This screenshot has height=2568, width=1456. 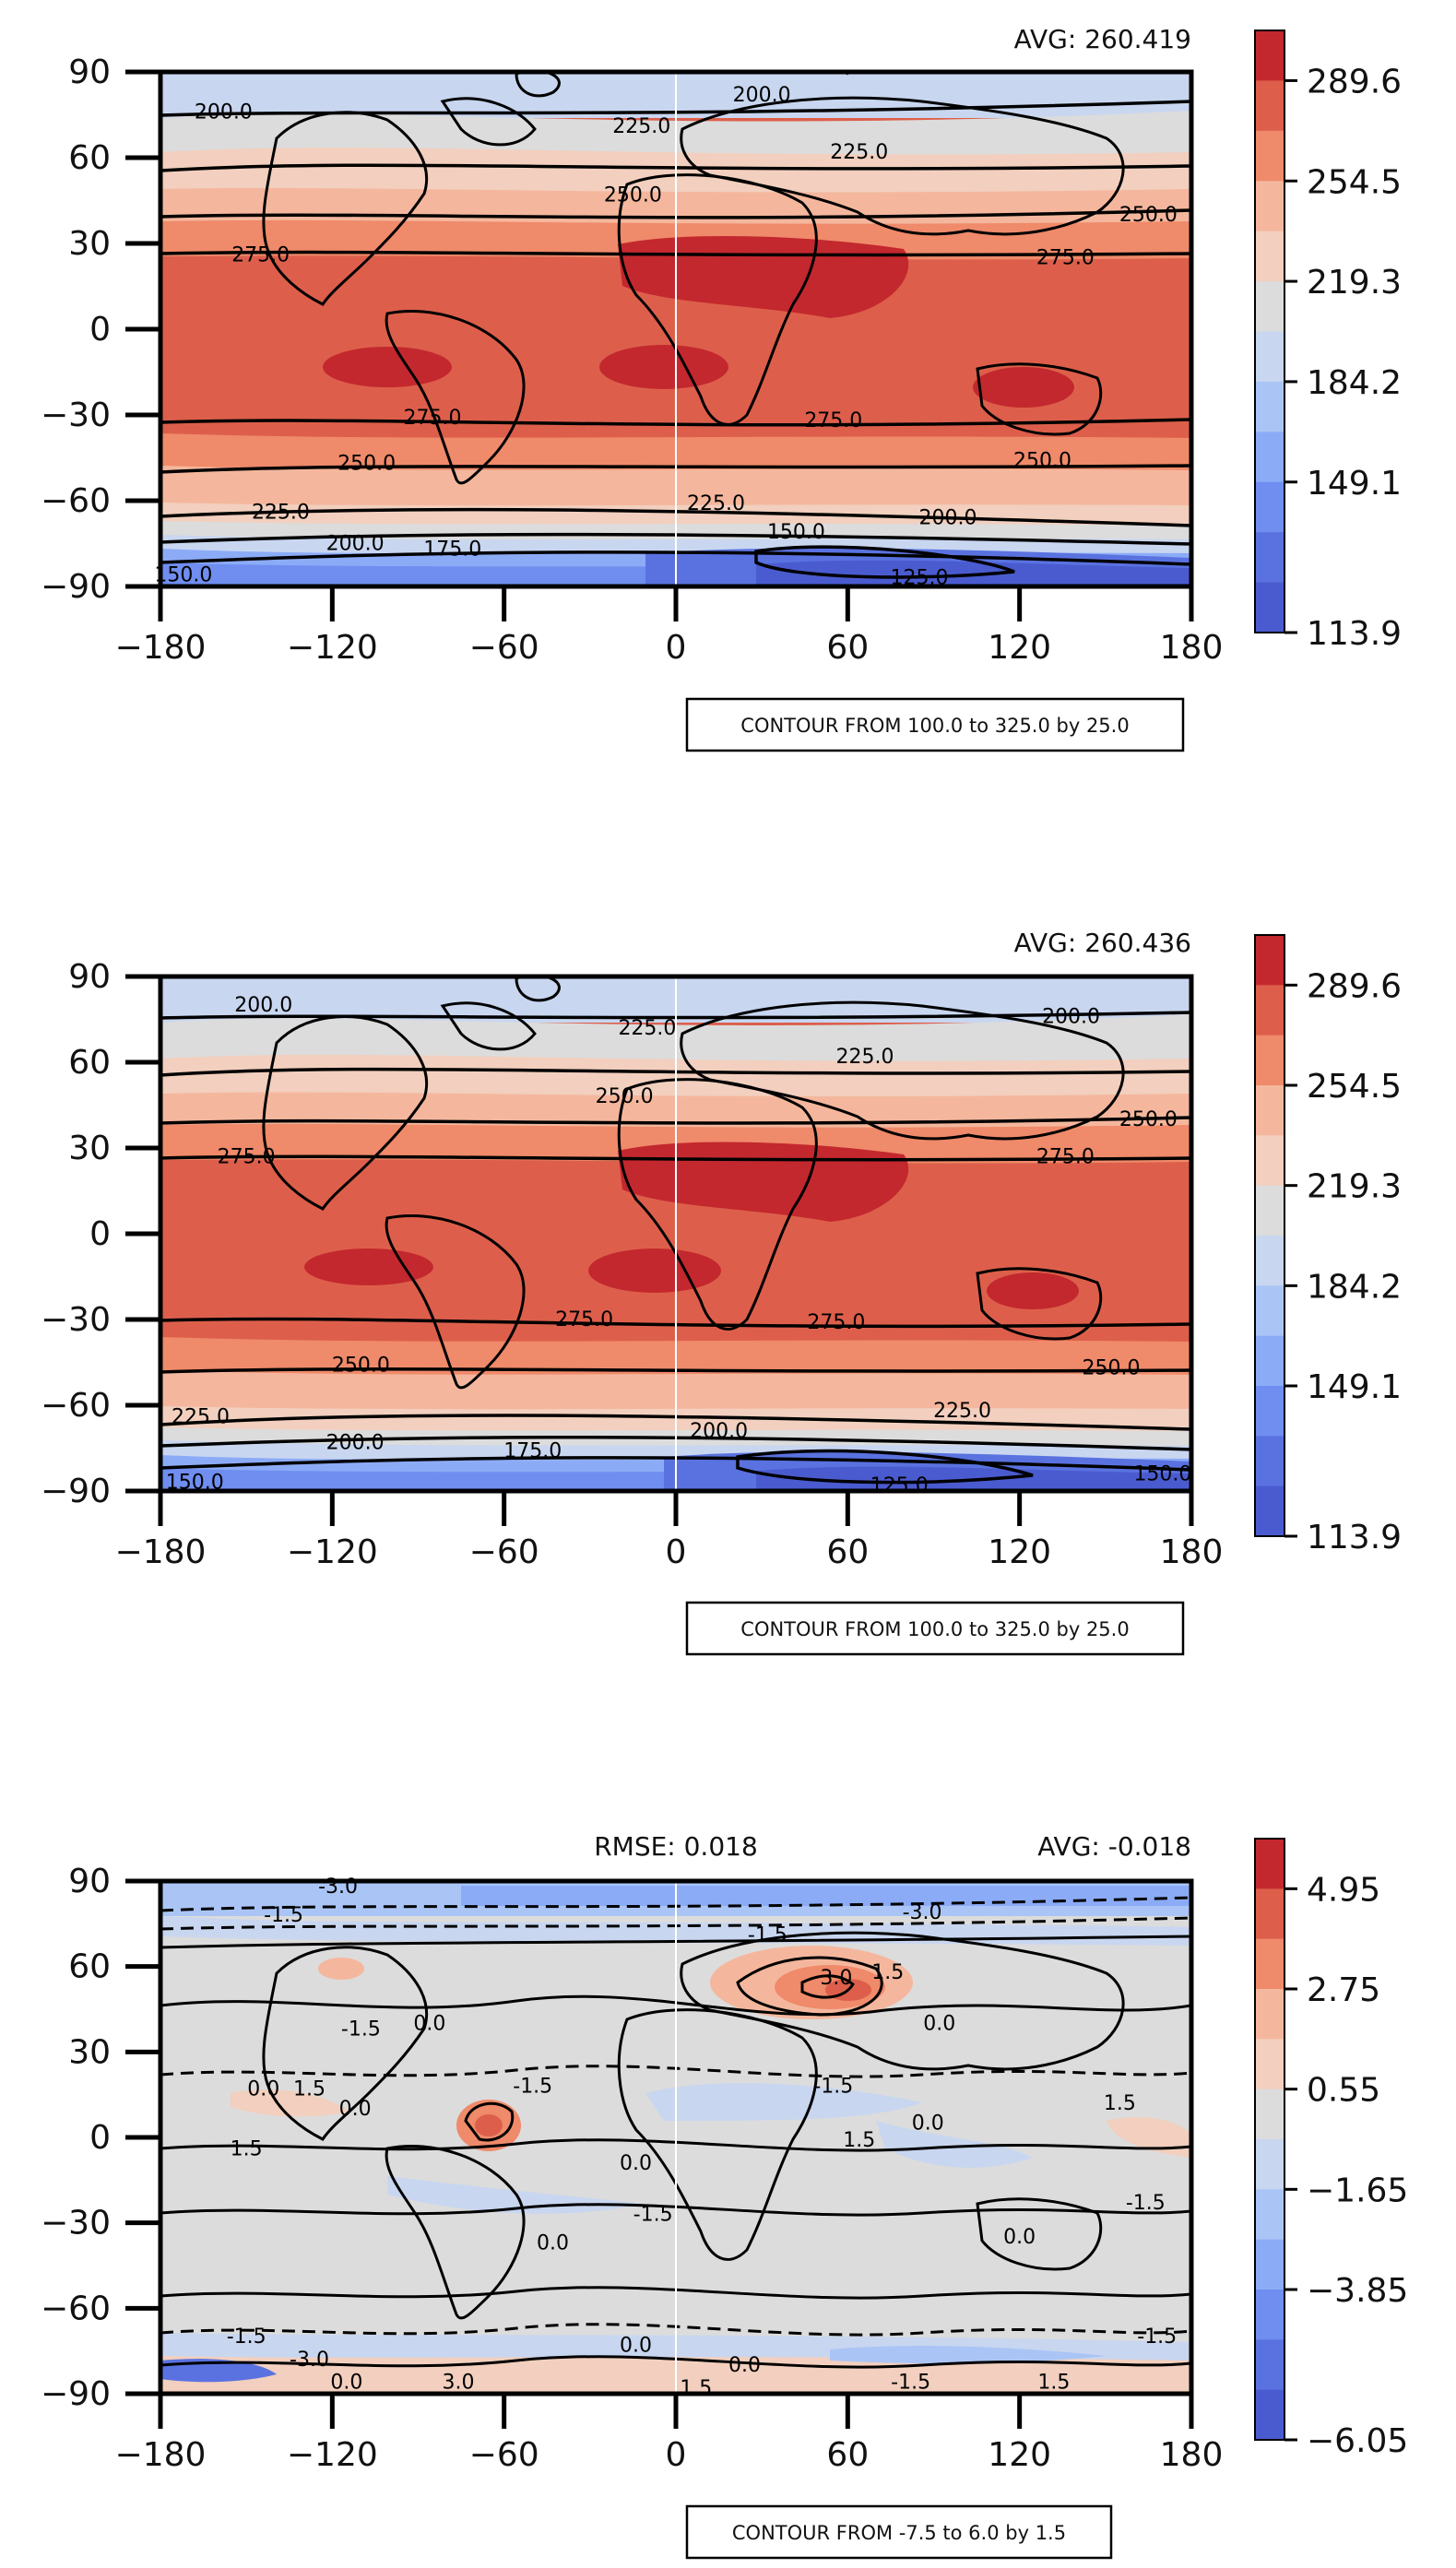 What do you see at coordinates (1343, 1990) in the screenshot?
I see `colorbar-tick-label: 2.75` at bounding box center [1343, 1990].